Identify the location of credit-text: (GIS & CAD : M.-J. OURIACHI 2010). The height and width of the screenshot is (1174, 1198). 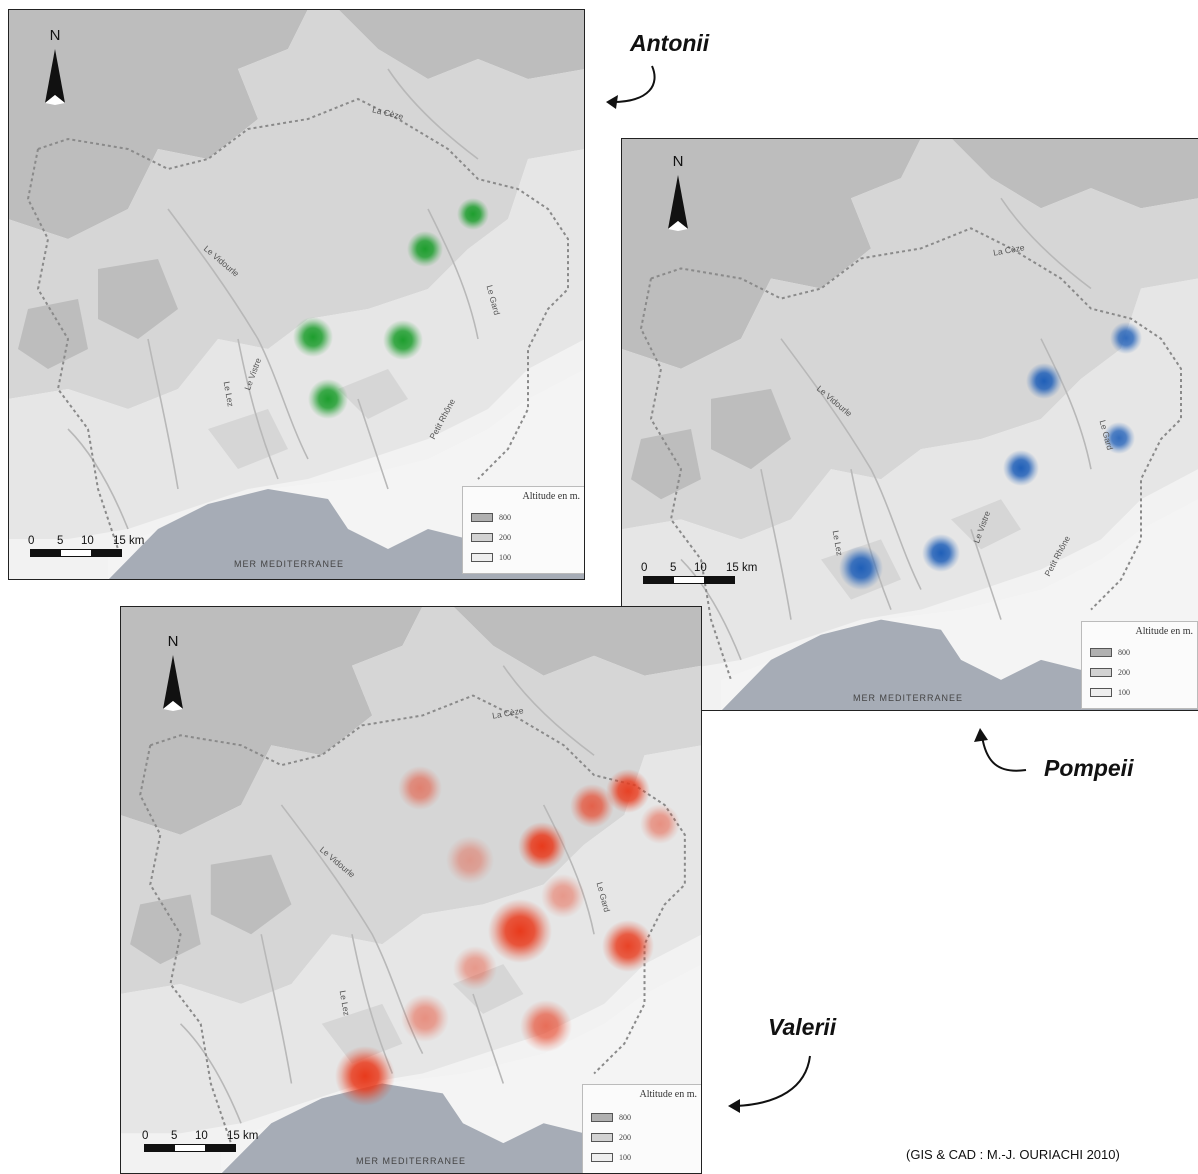
(1013, 1154).